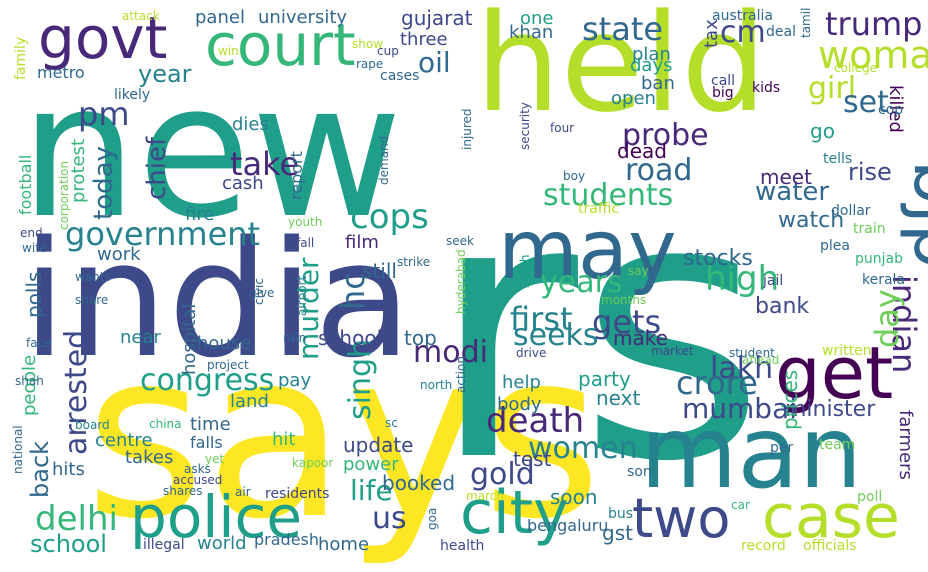 This screenshot has height=572, width=928. Describe the element at coordinates (781, 32) in the screenshot. I see `word-deal: deal` at that location.